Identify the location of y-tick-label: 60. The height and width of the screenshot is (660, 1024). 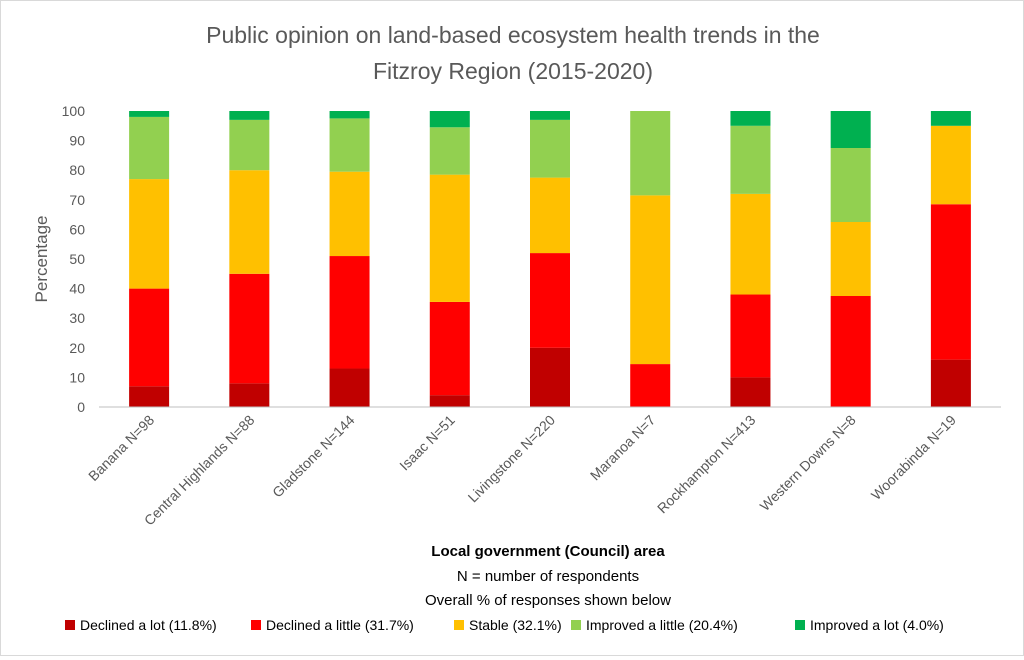
(77, 229).